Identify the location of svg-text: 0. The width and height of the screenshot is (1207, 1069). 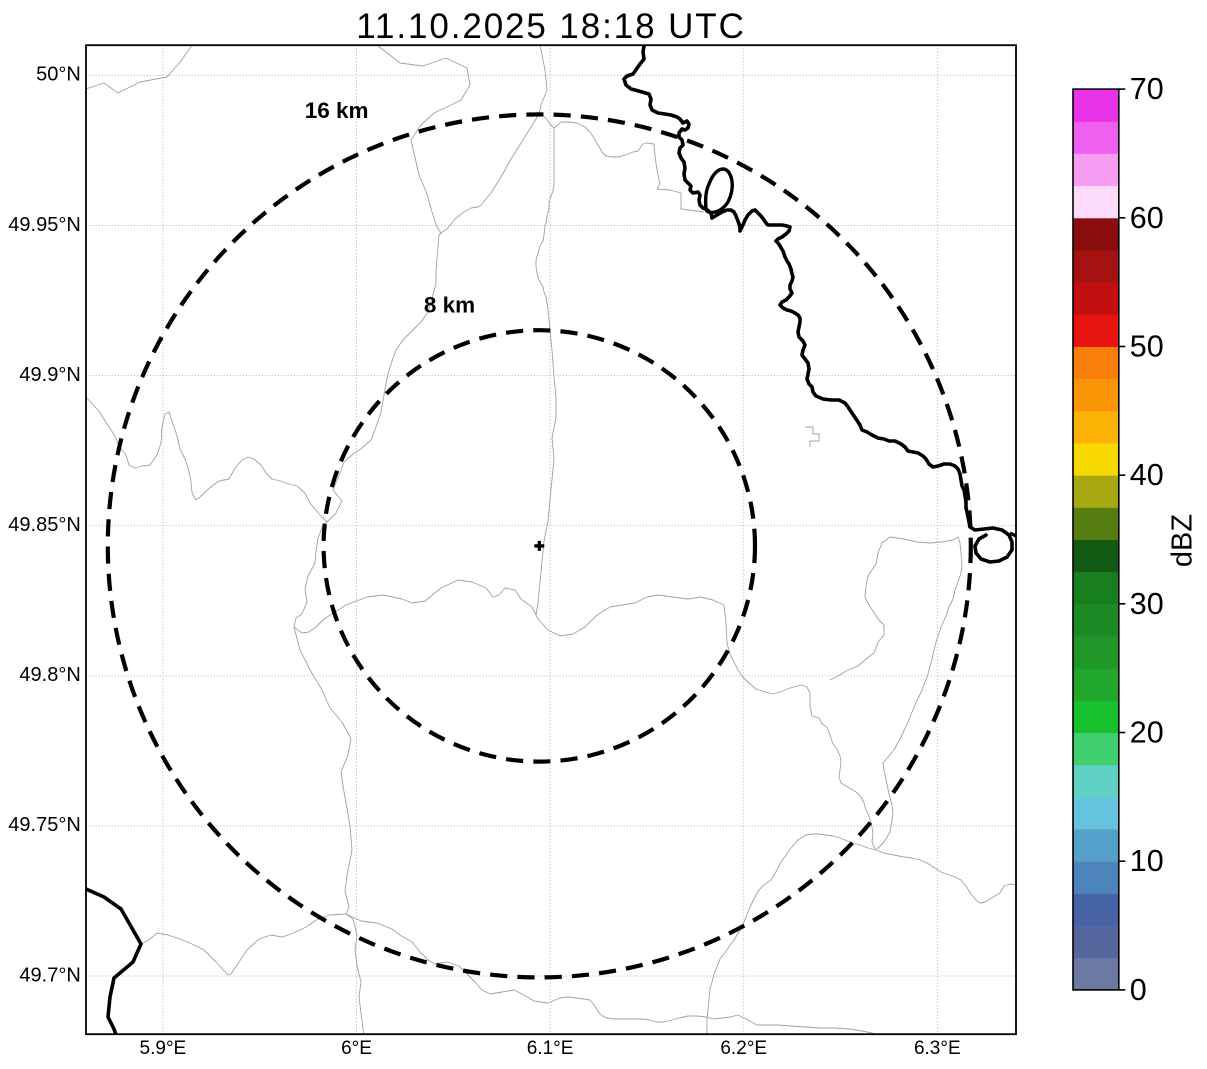
(1138, 990).